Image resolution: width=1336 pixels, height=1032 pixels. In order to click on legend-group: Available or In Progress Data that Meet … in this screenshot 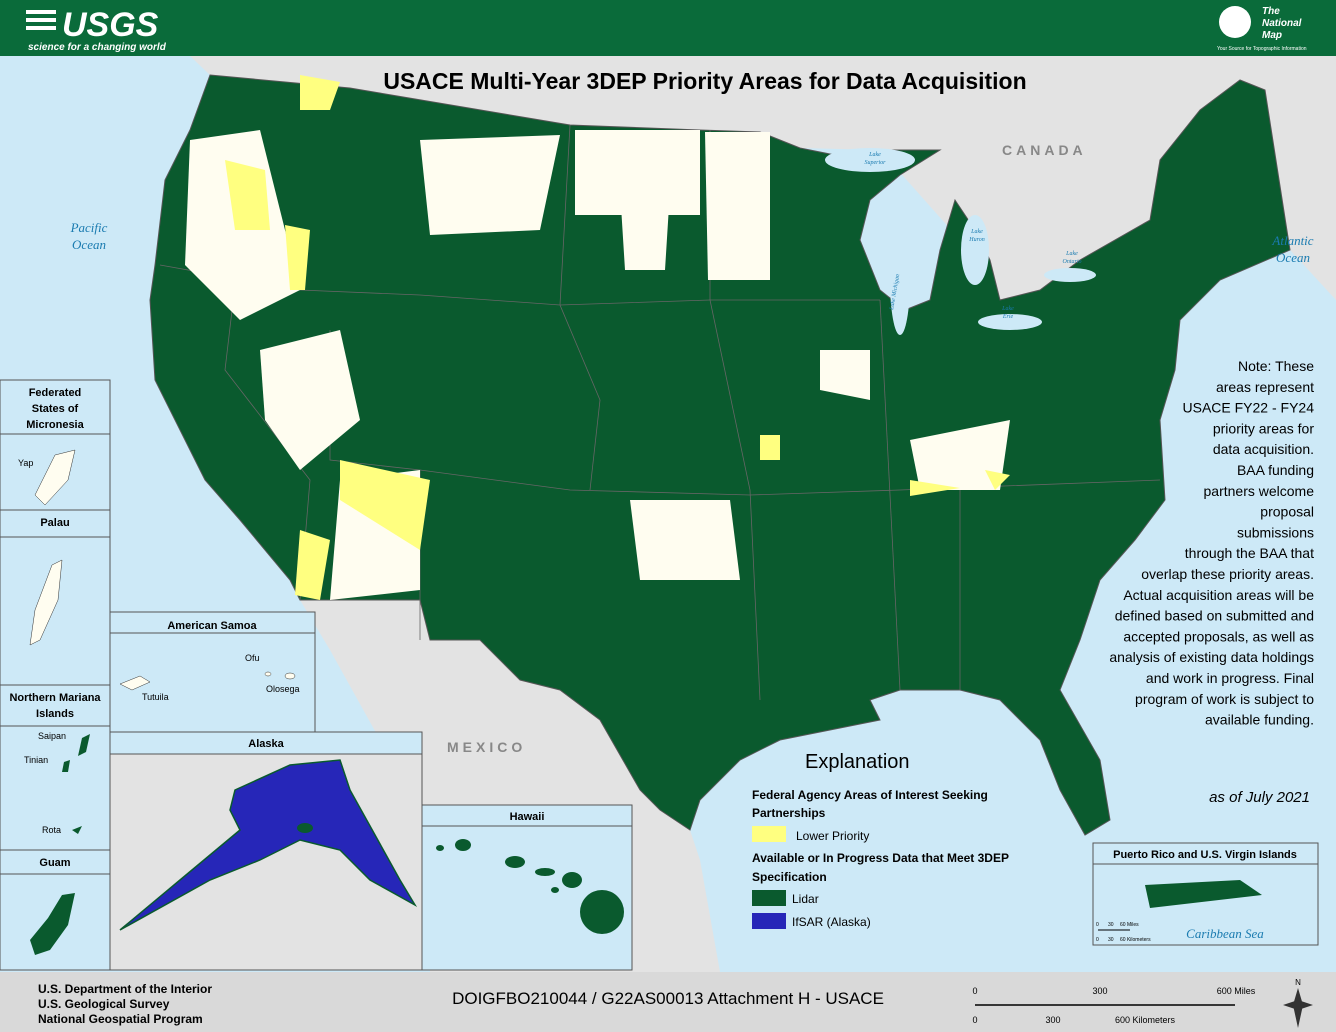, I will do `click(880, 858)`.